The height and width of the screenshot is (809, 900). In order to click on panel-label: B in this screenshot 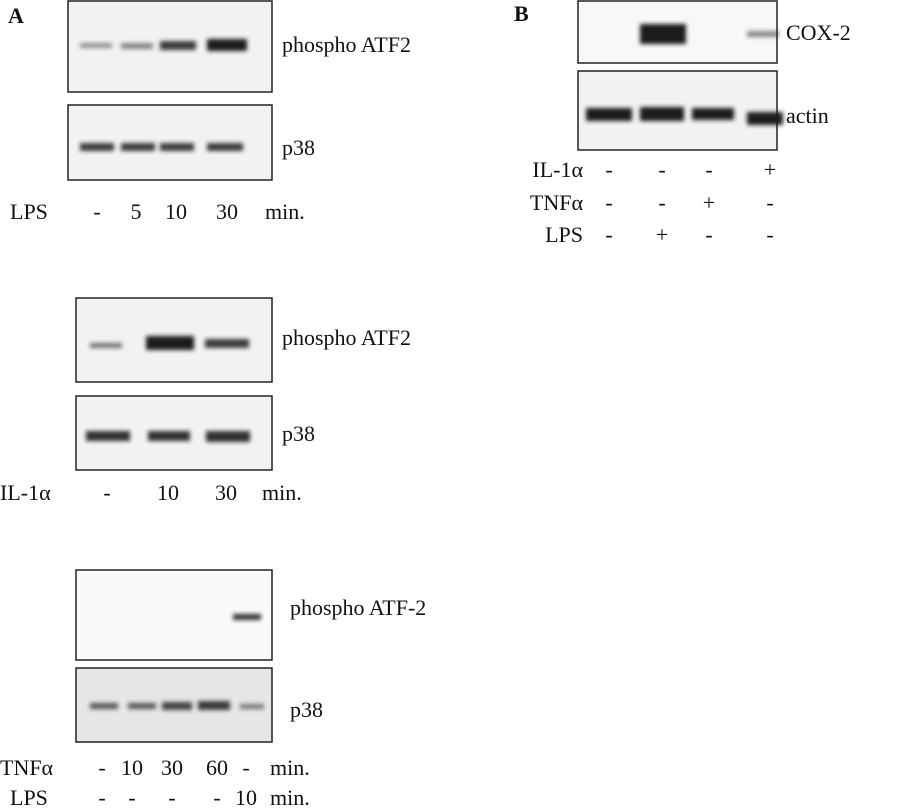, I will do `click(521, 13)`.